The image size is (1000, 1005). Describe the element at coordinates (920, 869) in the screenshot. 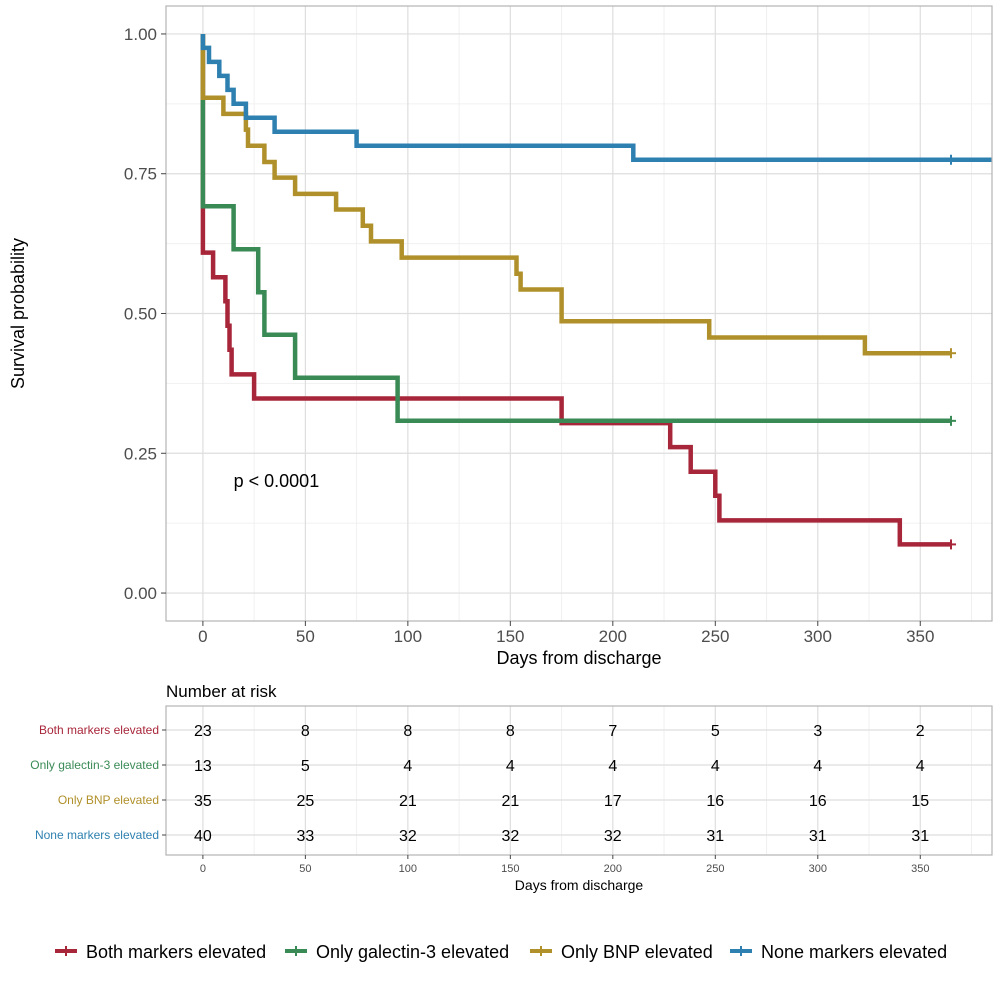

I see `risk-x-tick-label: 350` at that location.